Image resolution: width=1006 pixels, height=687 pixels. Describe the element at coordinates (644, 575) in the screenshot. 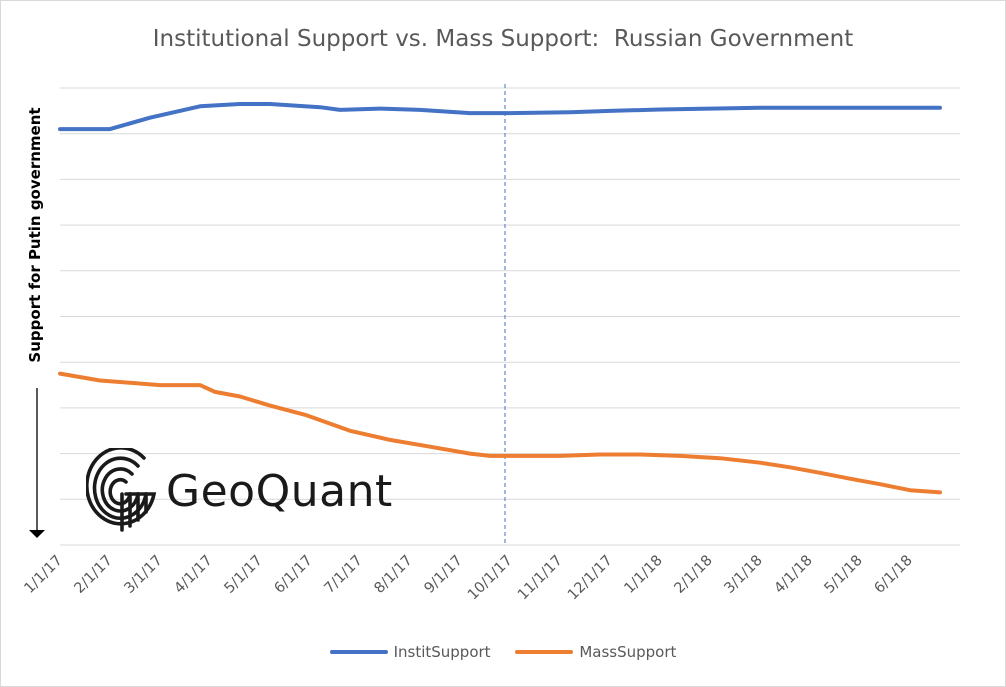

I see `x-tick-label: 1/1/18` at that location.